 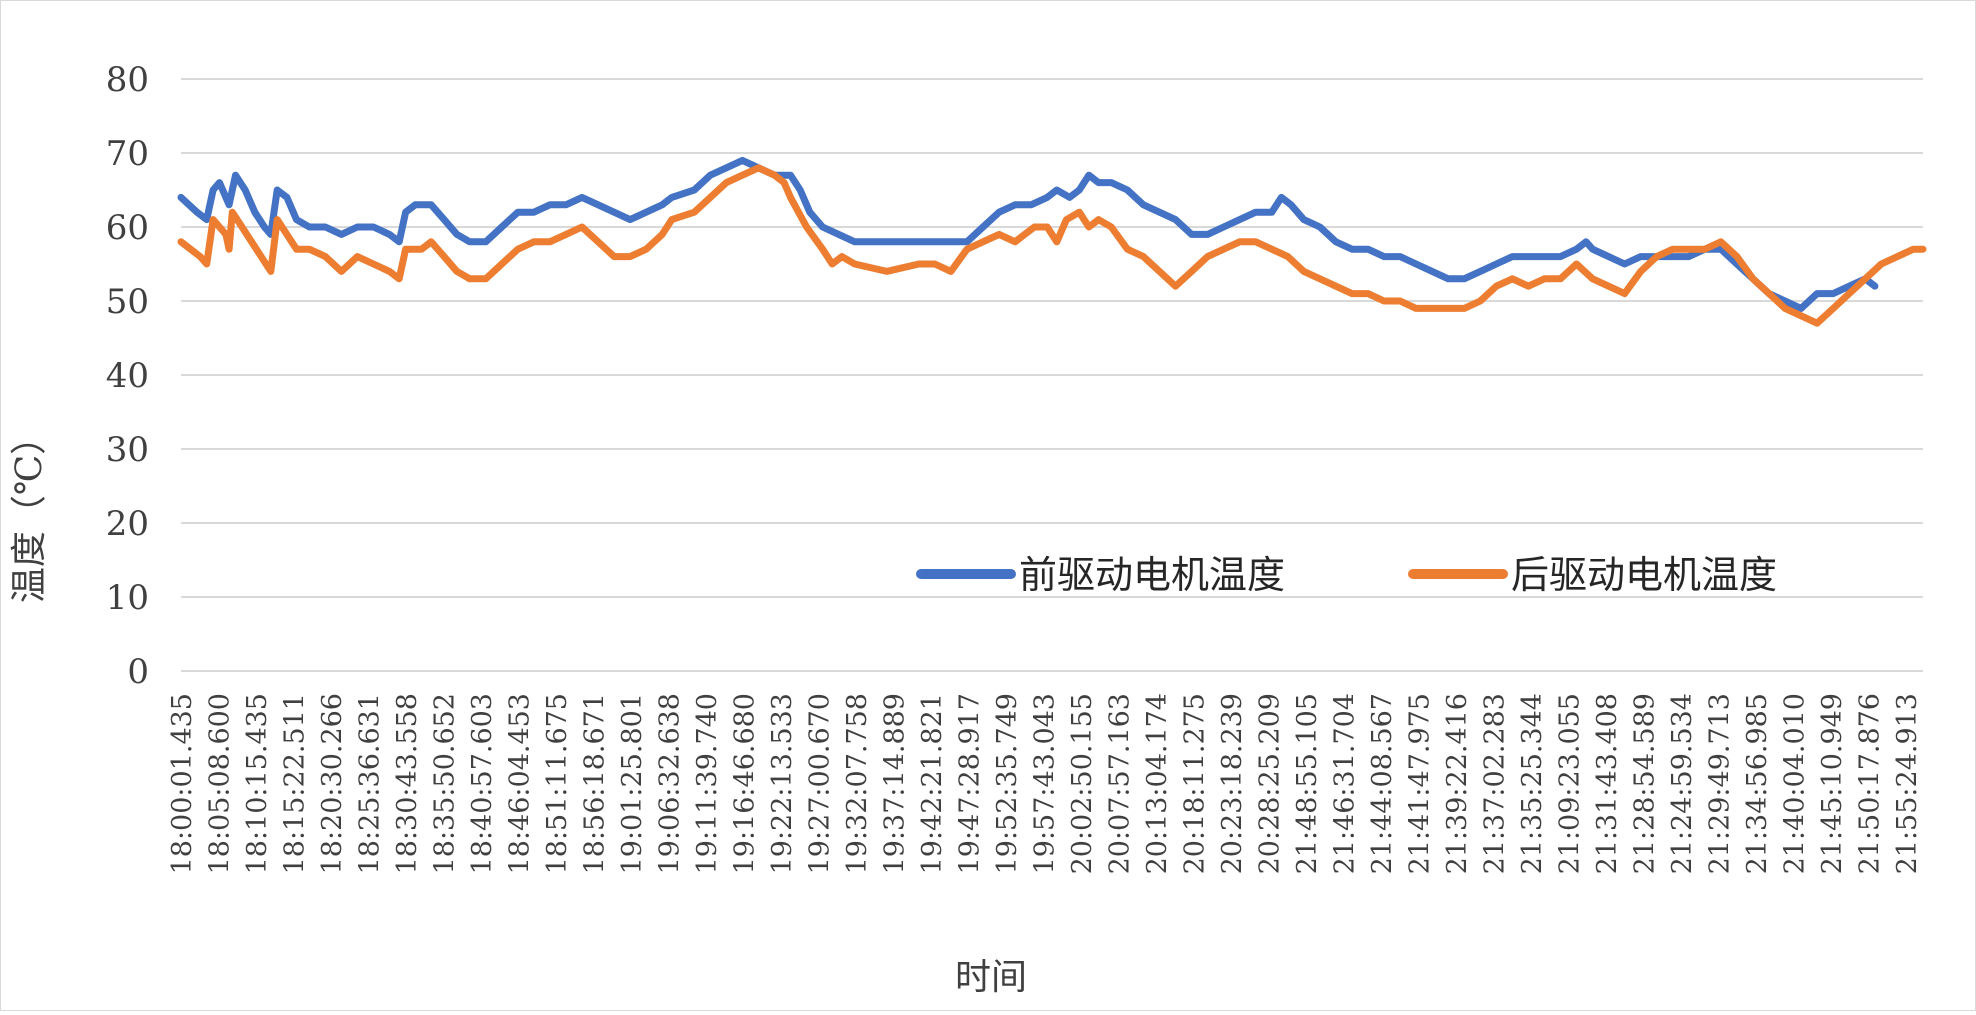 I want to click on x-tick-label: 19:22:13.533, so click(x=782, y=783).